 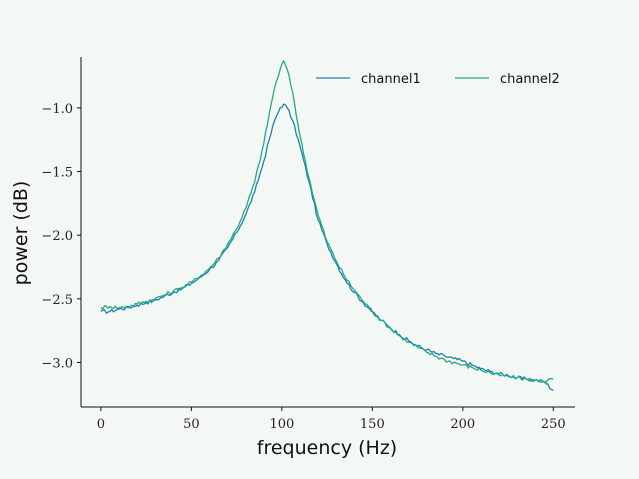 What do you see at coordinates (21, 233) in the screenshot?
I see `y-axis-label: power (dB)` at bounding box center [21, 233].